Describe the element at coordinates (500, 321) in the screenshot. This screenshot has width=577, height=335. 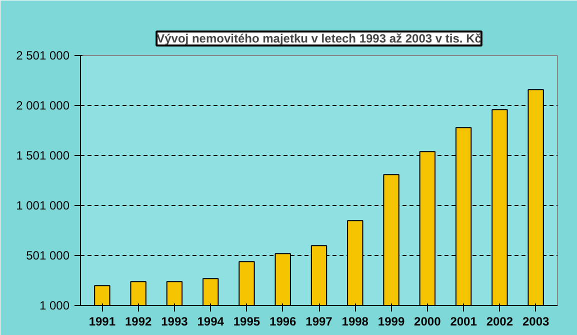
I see `x-tick-label: 2002` at that location.